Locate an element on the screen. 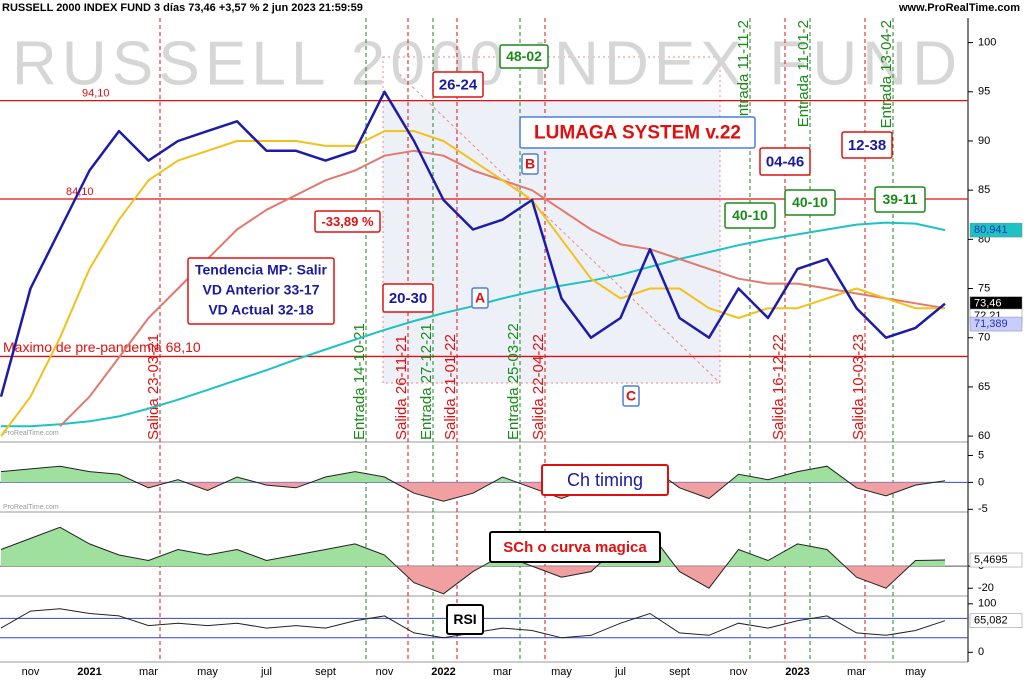 The width and height of the screenshot is (1024, 683). annotation: LUMAGA SYSTEM v.22 is located at coordinates (637, 133).